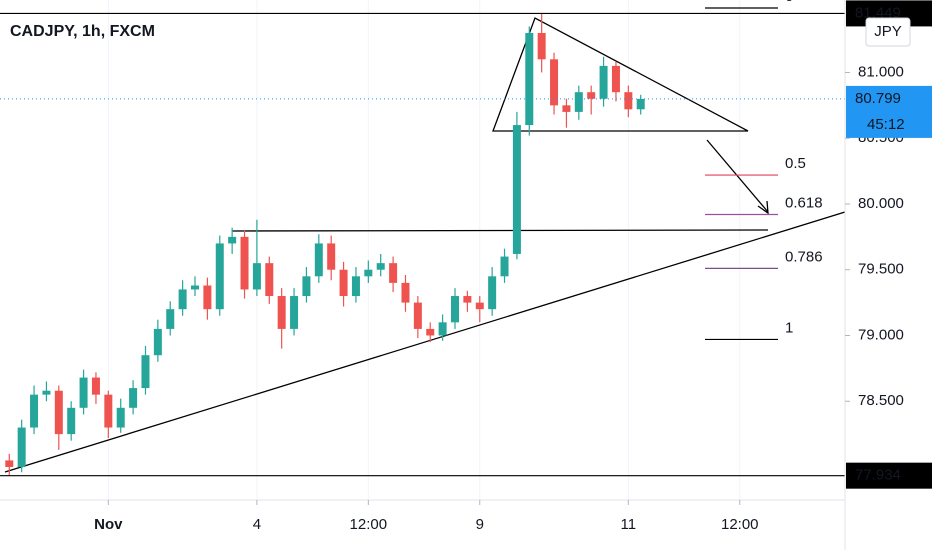 This screenshot has width=932, height=550. I want to click on chart-title: CADJPY, 1h, FXCM, so click(82, 31).